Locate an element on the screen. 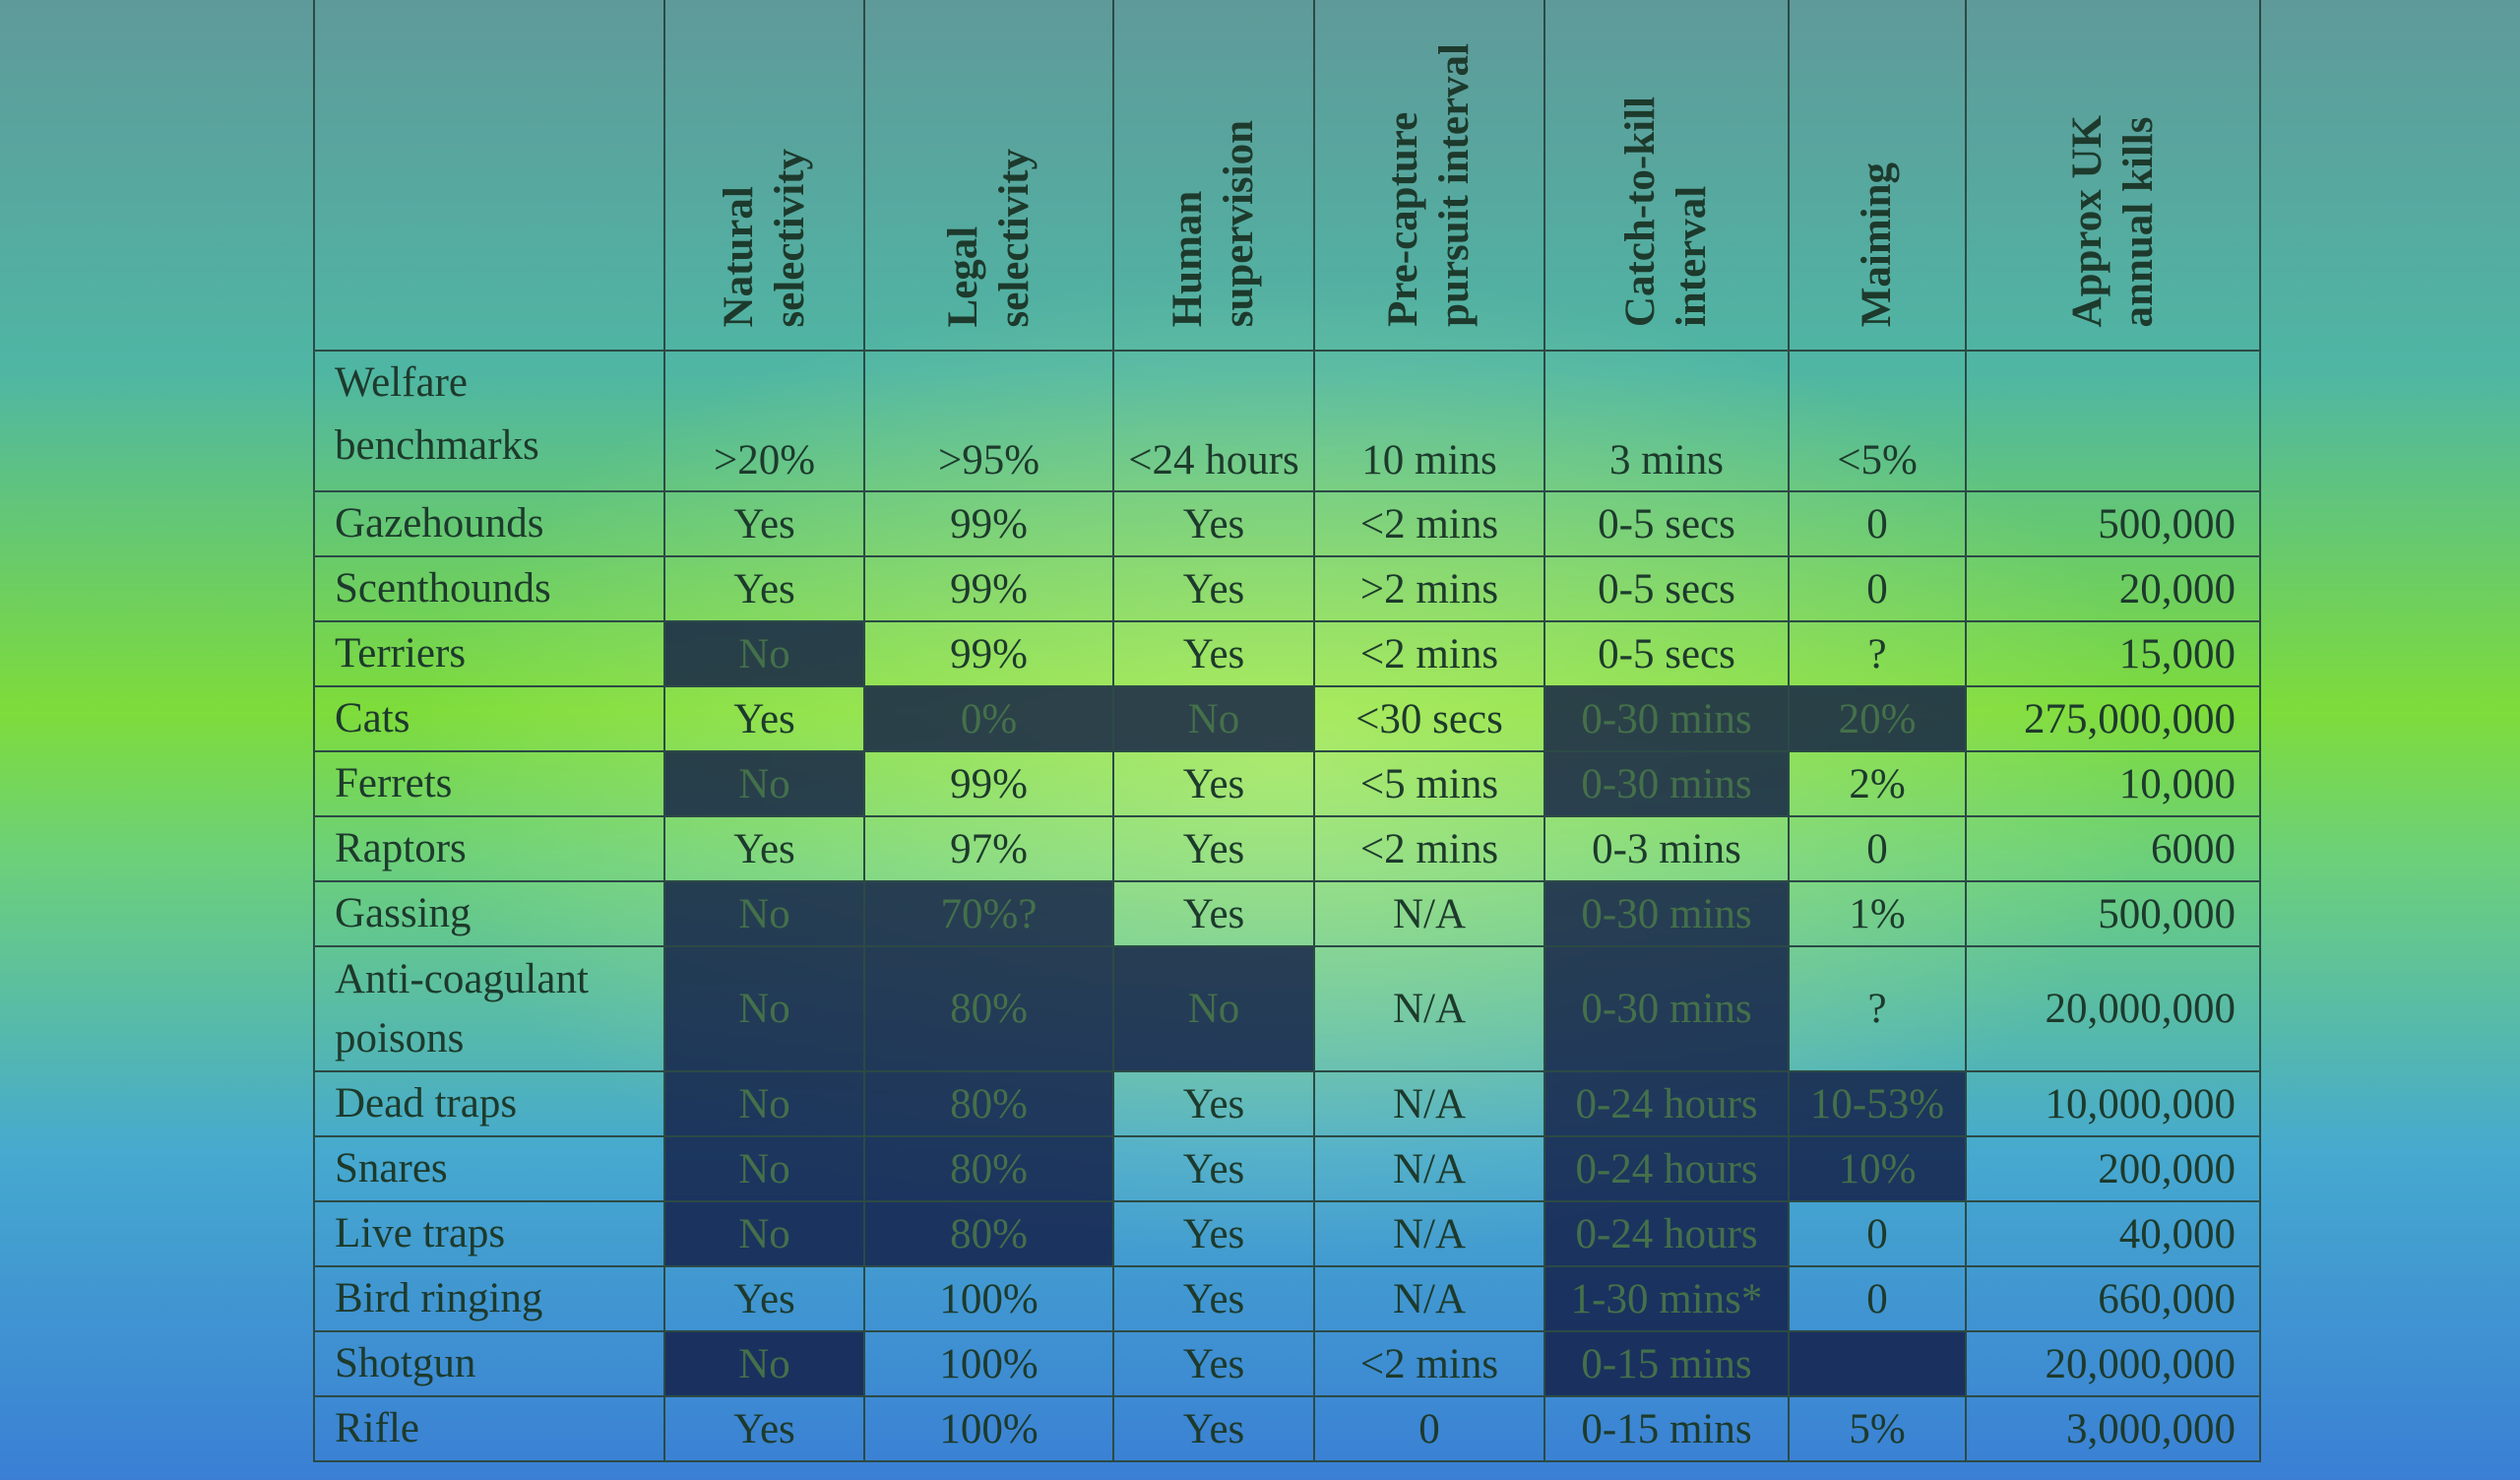  header-line: Maiming is located at coordinates (1877, 244).